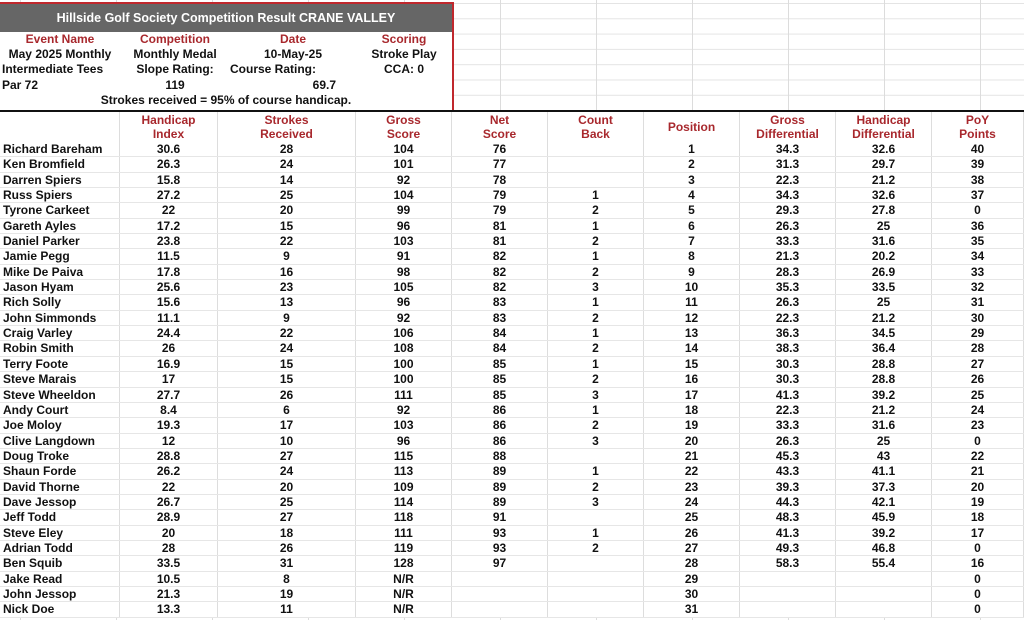 This screenshot has height=620, width=1024. Describe the element at coordinates (500, 318) in the screenshot. I see `net-score-cell: 83` at that location.